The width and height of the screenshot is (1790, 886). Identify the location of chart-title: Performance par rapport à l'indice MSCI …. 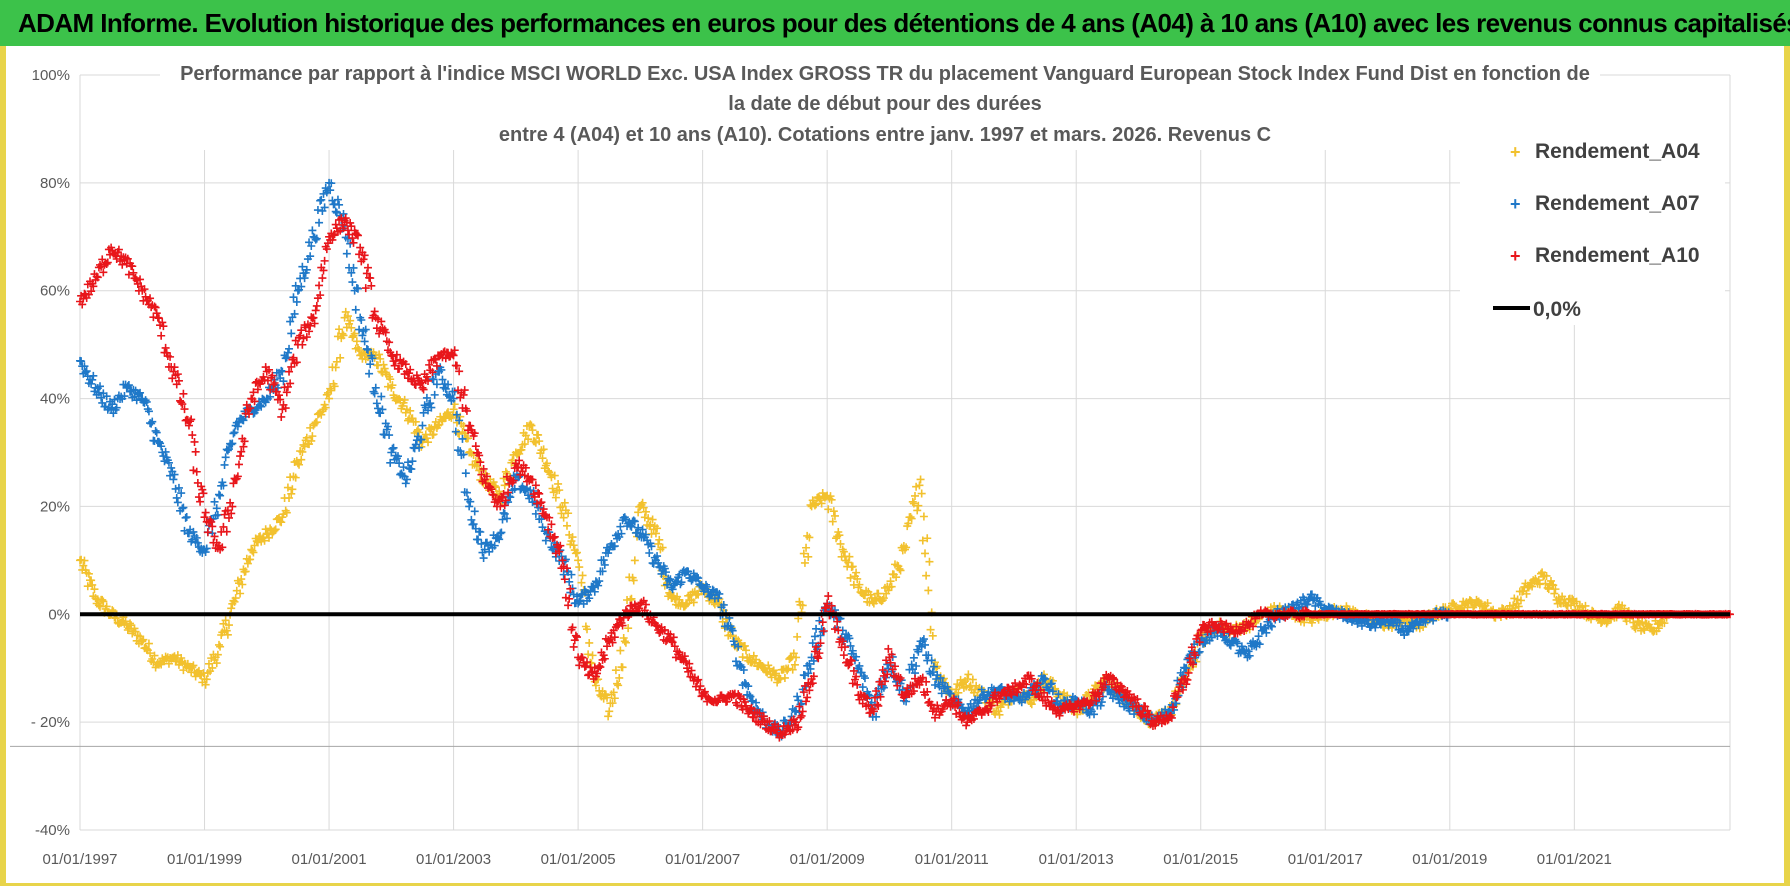
(880, 104).